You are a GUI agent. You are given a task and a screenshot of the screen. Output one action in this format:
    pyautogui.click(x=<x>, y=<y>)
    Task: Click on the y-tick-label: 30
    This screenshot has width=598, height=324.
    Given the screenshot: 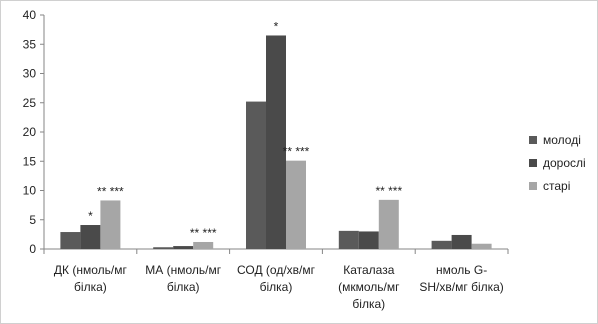 What is the action you would take?
    pyautogui.click(x=30, y=74)
    